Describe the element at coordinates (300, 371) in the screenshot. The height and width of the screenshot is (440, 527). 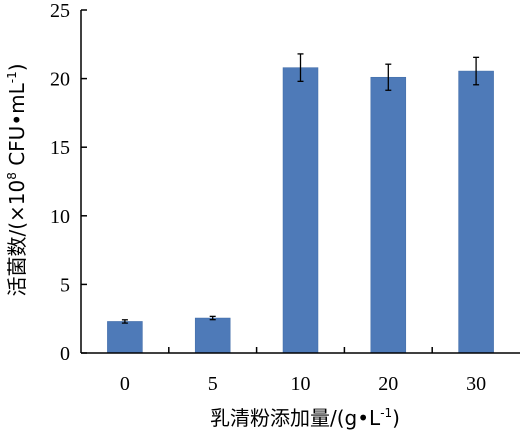
I see `x-axis: 0 5 10 20 30` at that location.